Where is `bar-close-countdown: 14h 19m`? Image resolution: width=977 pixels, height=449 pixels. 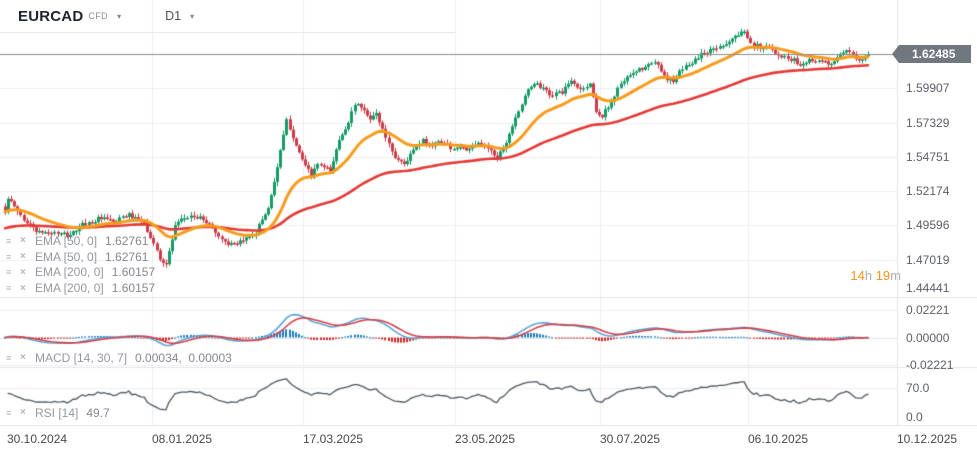
bar-close-countdown: 14h 19m is located at coordinates (867, 275).